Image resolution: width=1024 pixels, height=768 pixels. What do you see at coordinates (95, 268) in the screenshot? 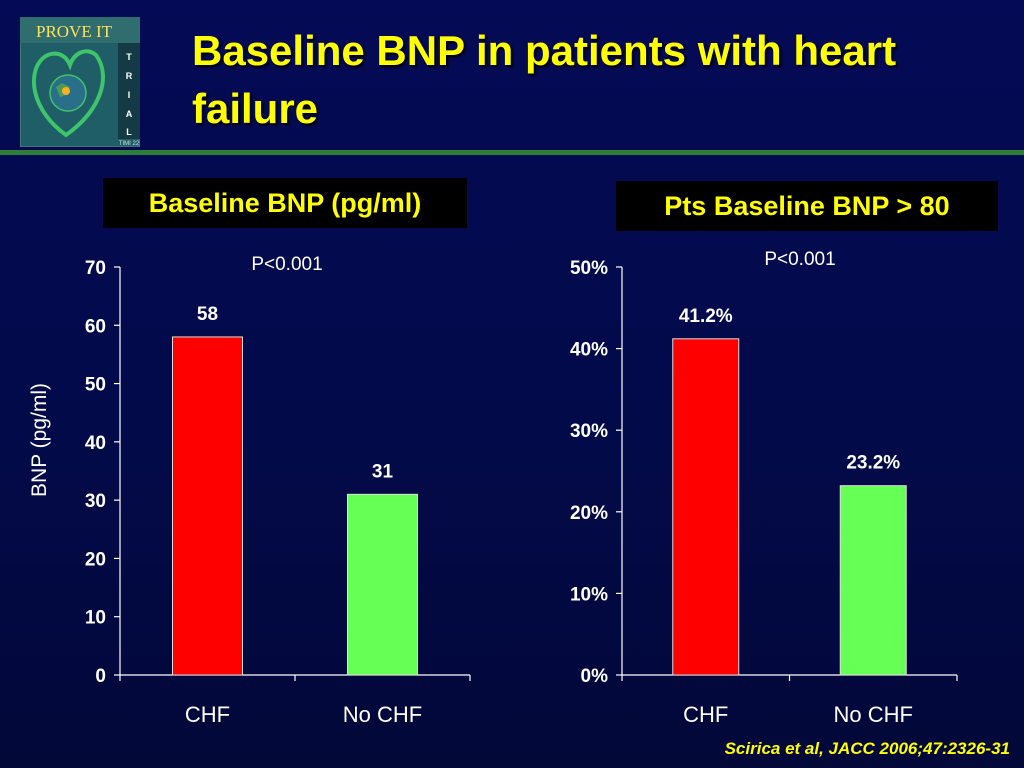
I see `chart1-y-tick-label: 70` at bounding box center [95, 268].